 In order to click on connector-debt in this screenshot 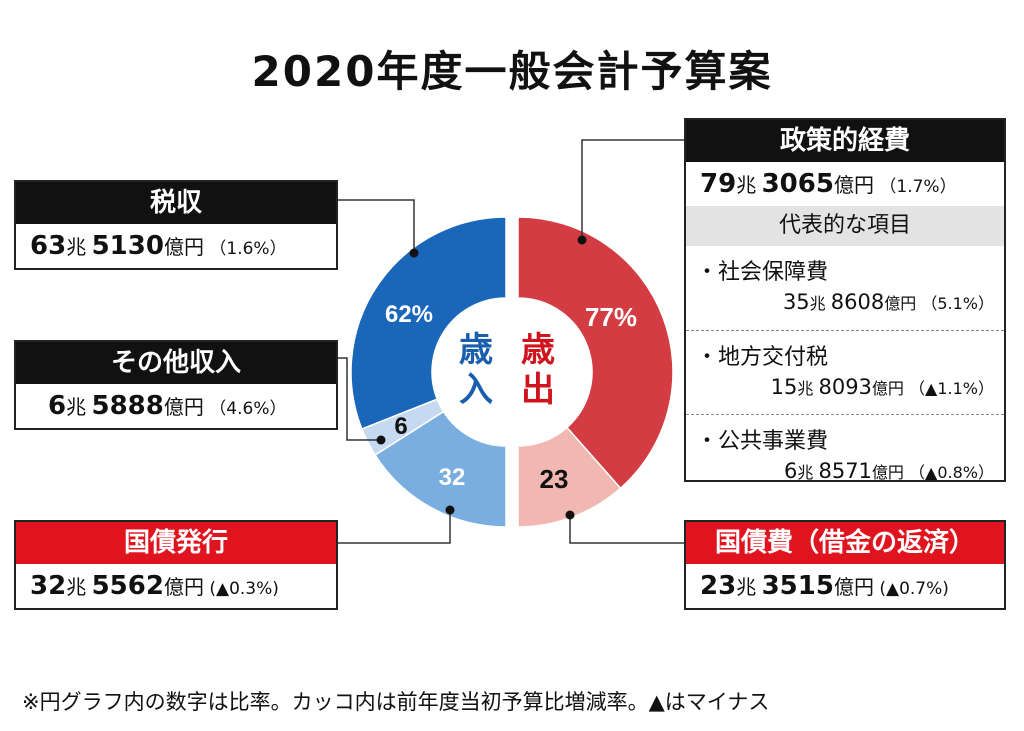, I will do `click(626, 529)`.